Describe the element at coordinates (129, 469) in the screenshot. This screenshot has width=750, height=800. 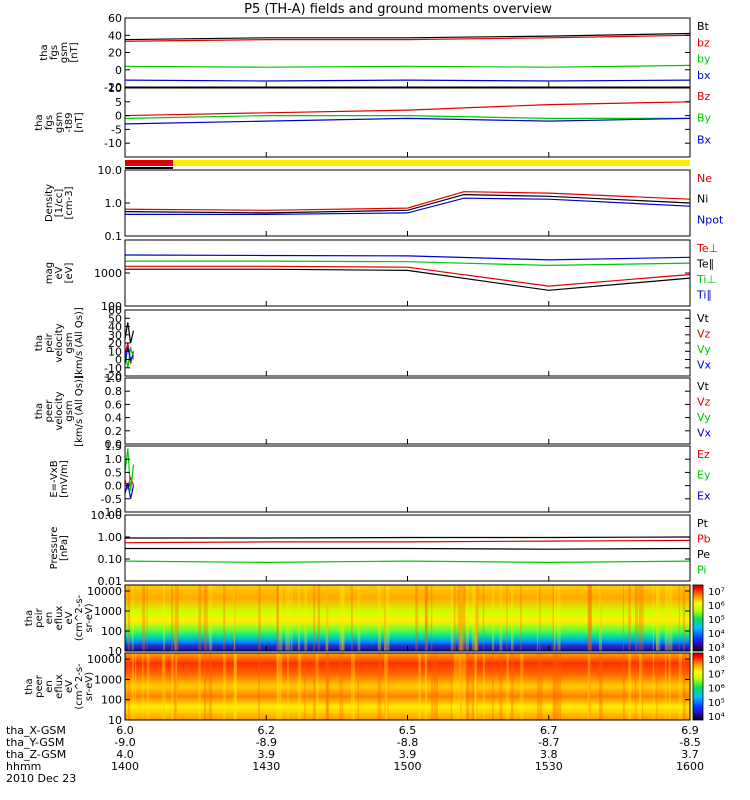
I see `series-line-Ey` at that location.